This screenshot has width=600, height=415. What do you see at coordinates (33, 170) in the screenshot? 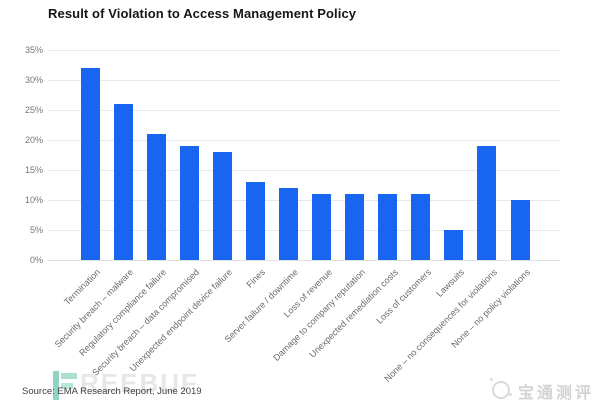
I see `y-tick-label: 15%` at bounding box center [33, 170].